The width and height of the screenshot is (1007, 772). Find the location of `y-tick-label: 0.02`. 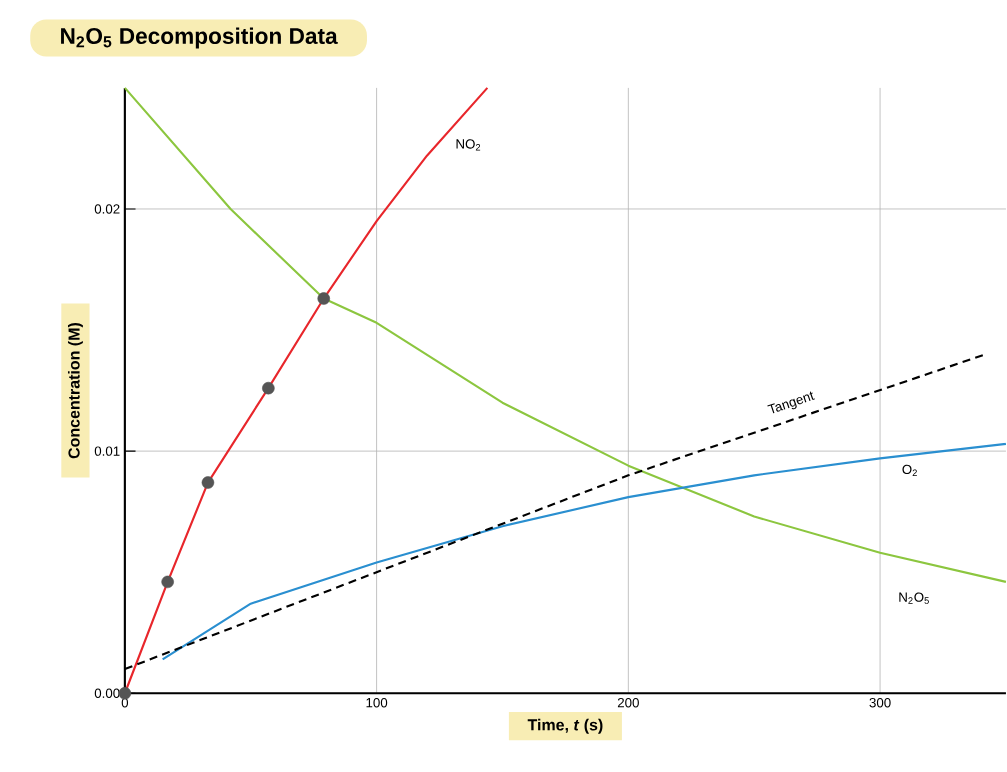

y-tick-label: 0.02 is located at coordinates (107, 209).